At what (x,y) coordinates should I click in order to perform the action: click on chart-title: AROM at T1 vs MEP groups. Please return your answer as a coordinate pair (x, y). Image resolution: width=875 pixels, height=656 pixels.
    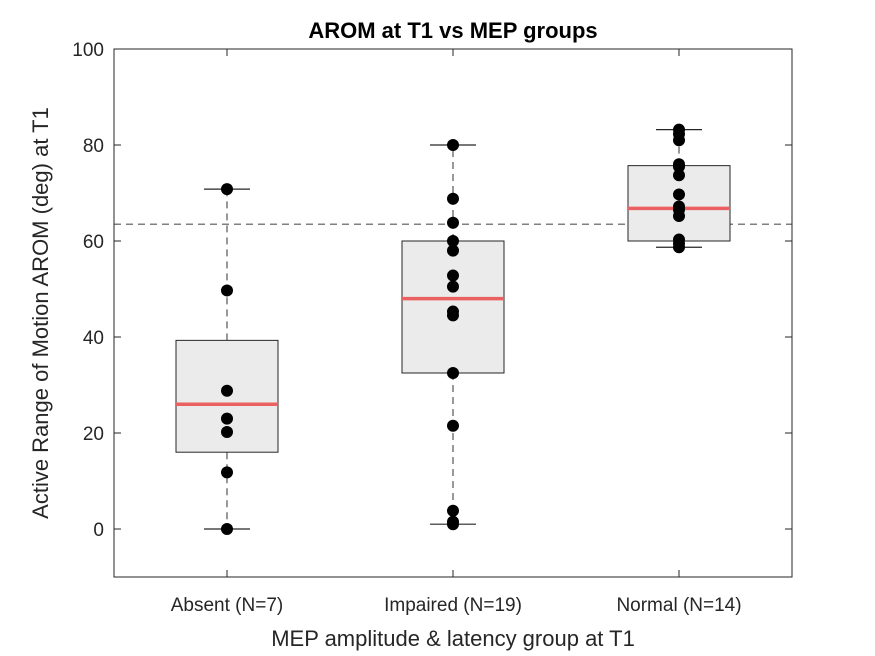
    Looking at the image, I should click on (452, 30).